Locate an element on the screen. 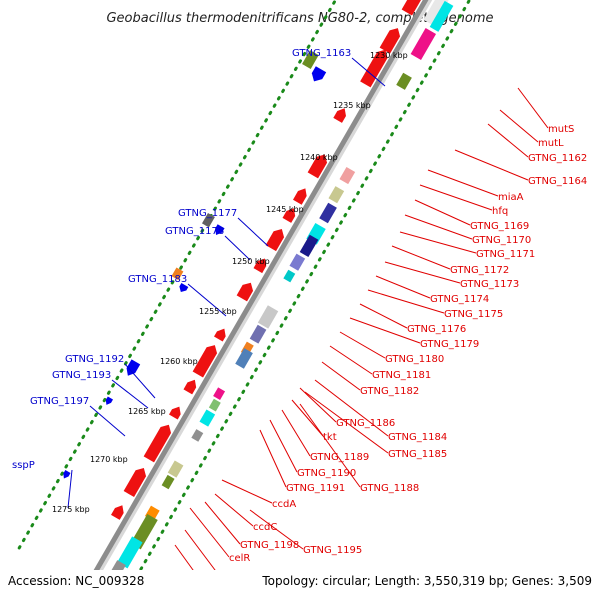 The image size is (600, 600). tick-label: 1255 kbp is located at coordinates (218, 311).